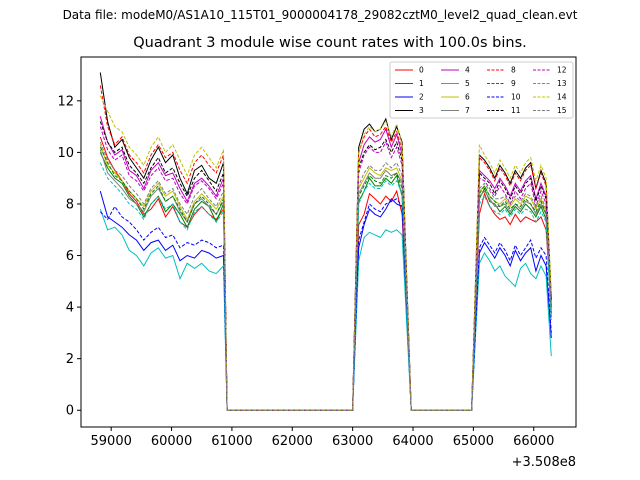 Image resolution: width=640 pixels, height=480 pixels. Describe the element at coordinates (421, 83) in the screenshot. I see `legend-label-1: 1` at that location.